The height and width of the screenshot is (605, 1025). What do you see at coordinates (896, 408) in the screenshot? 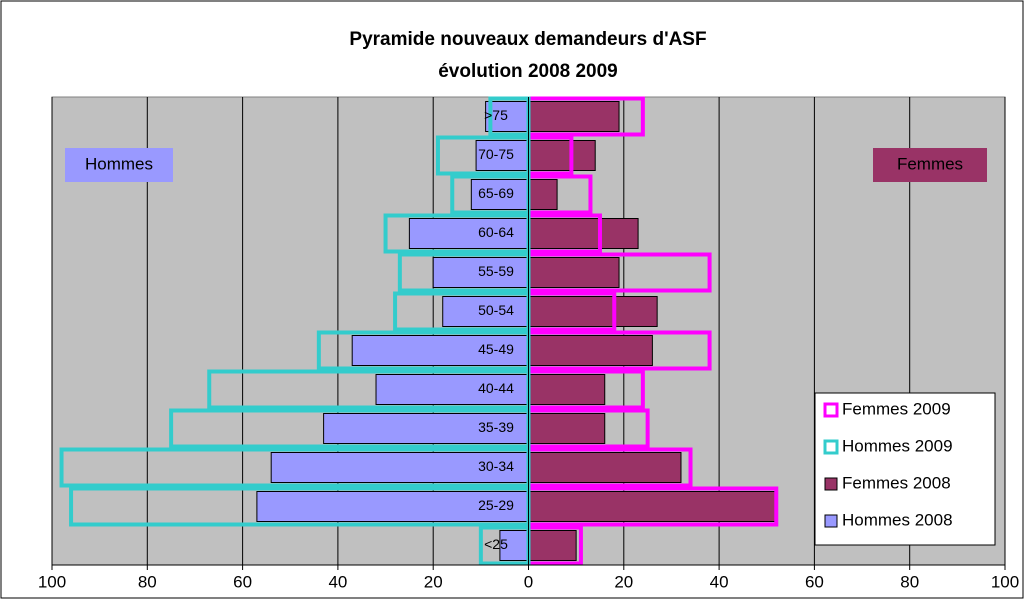
I see `legend-label: Femmes 2009` at bounding box center [896, 408].